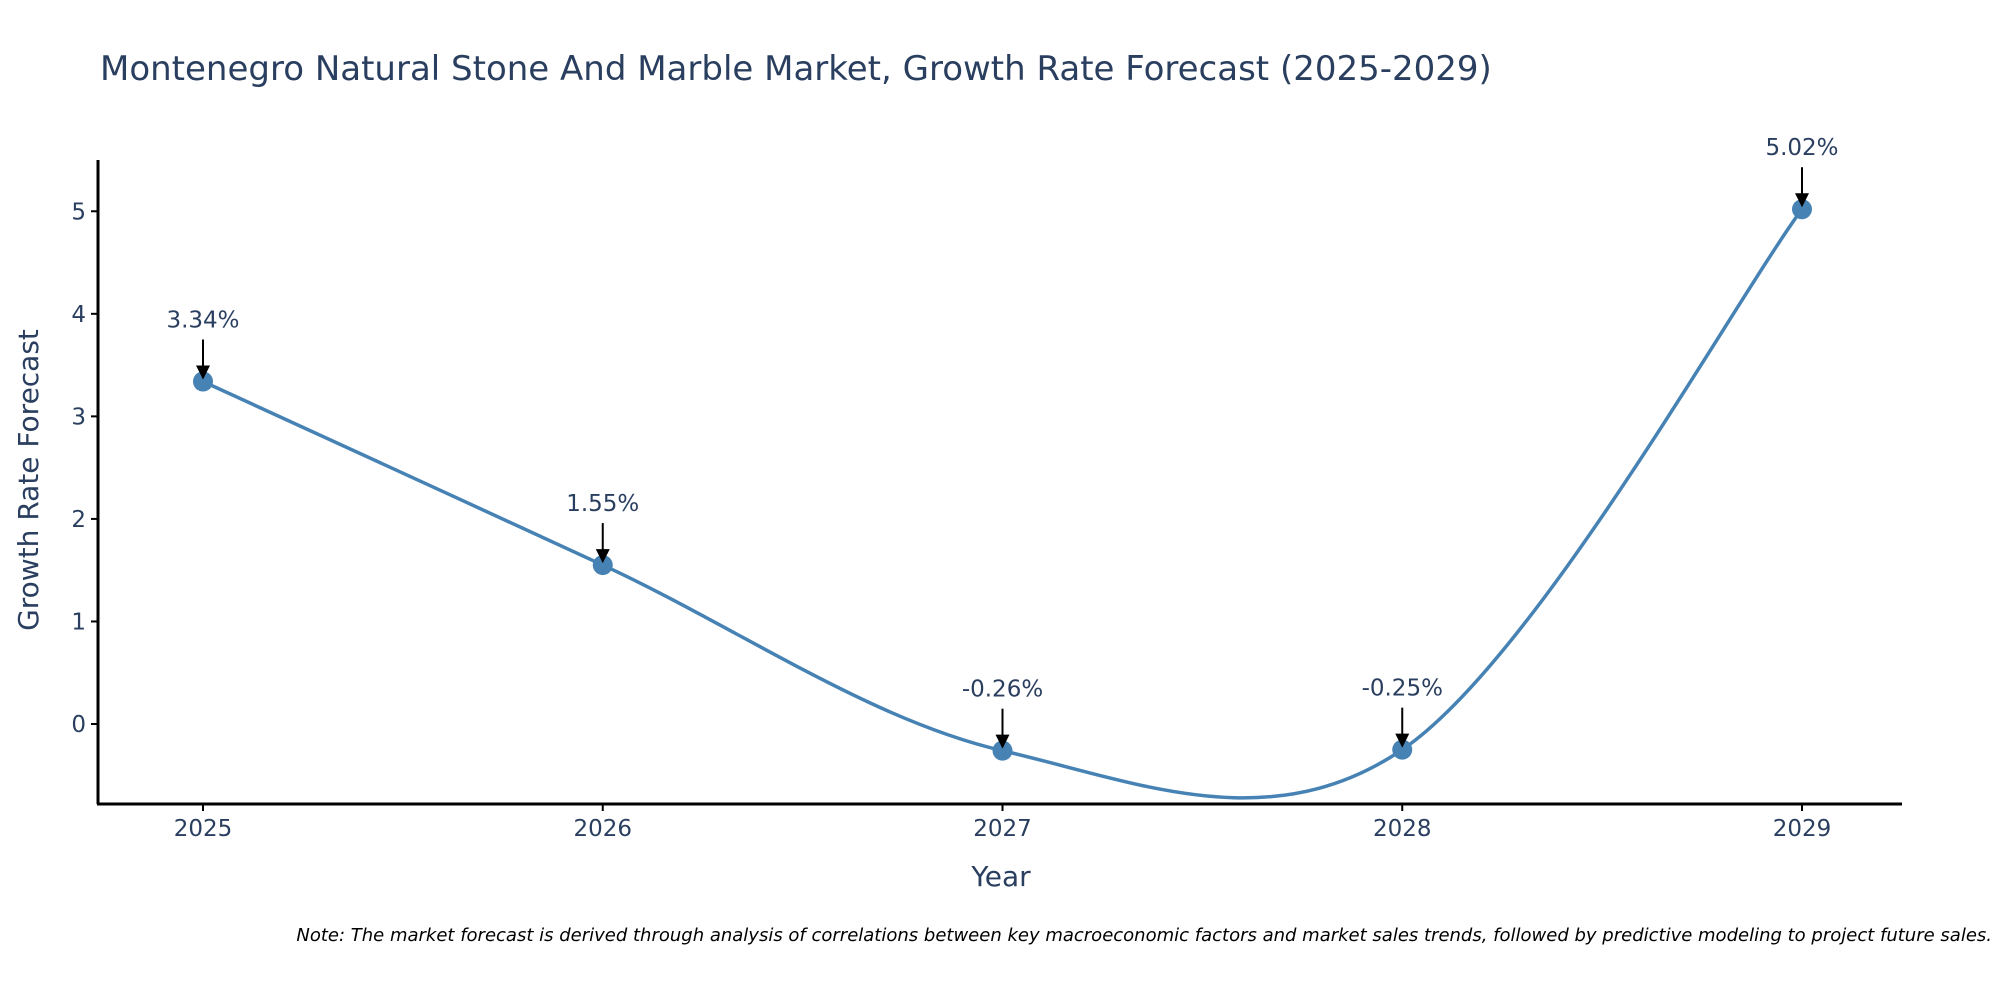 This screenshot has height=1000, width=2000. What do you see at coordinates (202, 321) in the screenshot?
I see `data-label: 3.34%` at bounding box center [202, 321].